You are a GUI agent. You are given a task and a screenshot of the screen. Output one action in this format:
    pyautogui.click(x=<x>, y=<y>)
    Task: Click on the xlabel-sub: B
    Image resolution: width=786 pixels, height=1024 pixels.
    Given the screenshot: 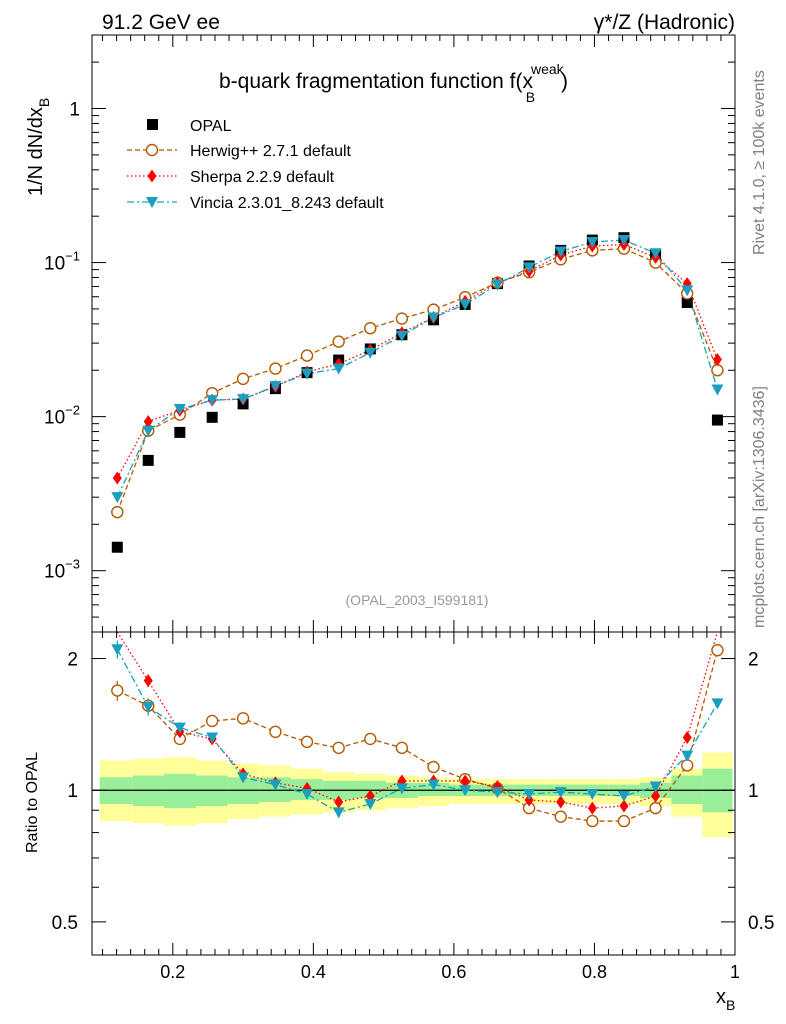 What is the action you would take?
    pyautogui.click(x=730, y=1005)
    